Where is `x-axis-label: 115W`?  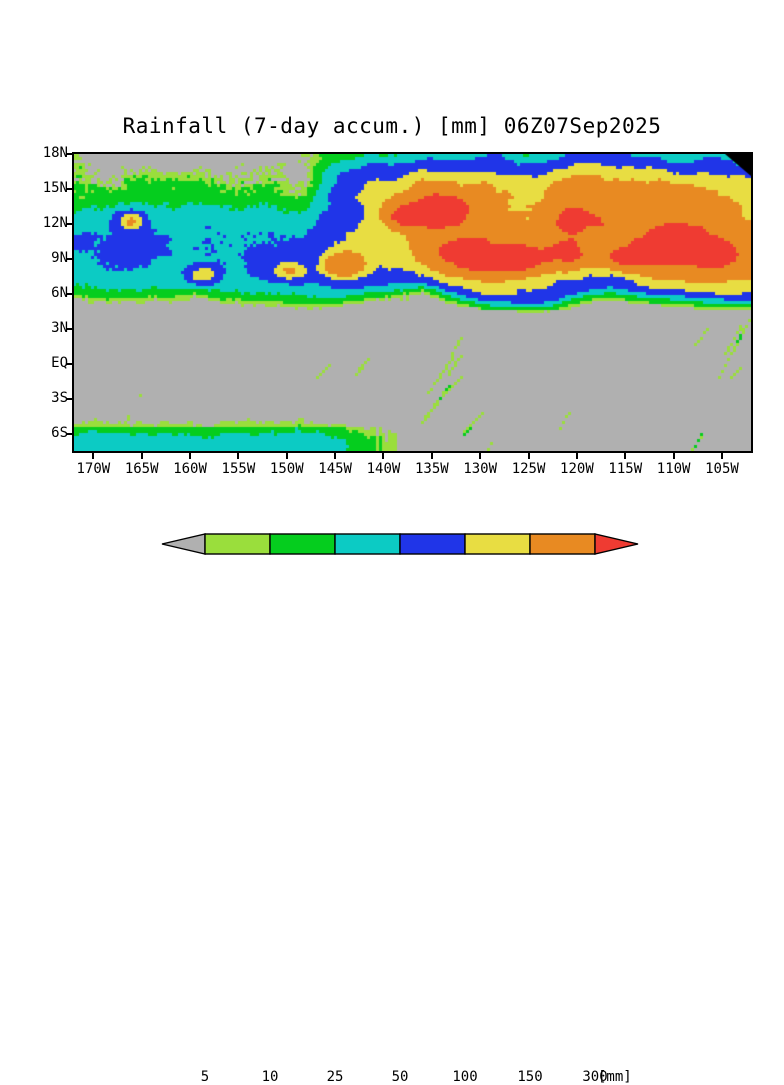
x-axis-label: 115W is located at coordinates (625, 469).